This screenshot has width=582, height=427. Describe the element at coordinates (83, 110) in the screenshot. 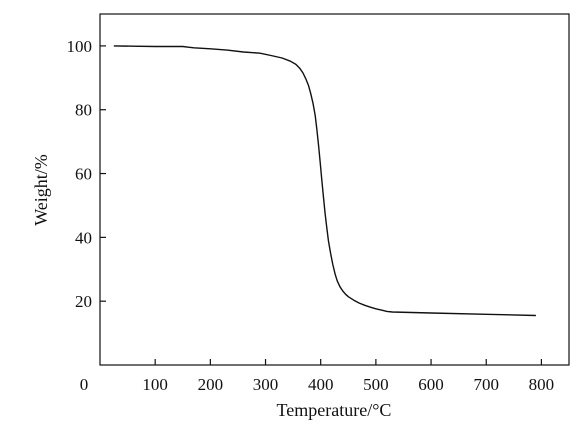

I see `y-tick-label: 80` at that location.